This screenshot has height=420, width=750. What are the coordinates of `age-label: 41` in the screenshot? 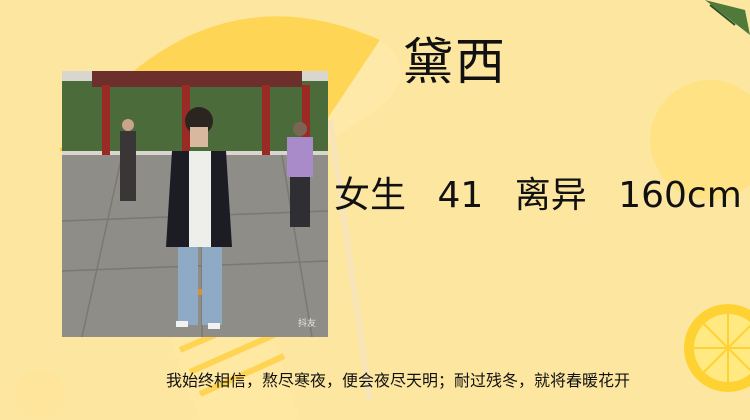 It's located at (460, 195).